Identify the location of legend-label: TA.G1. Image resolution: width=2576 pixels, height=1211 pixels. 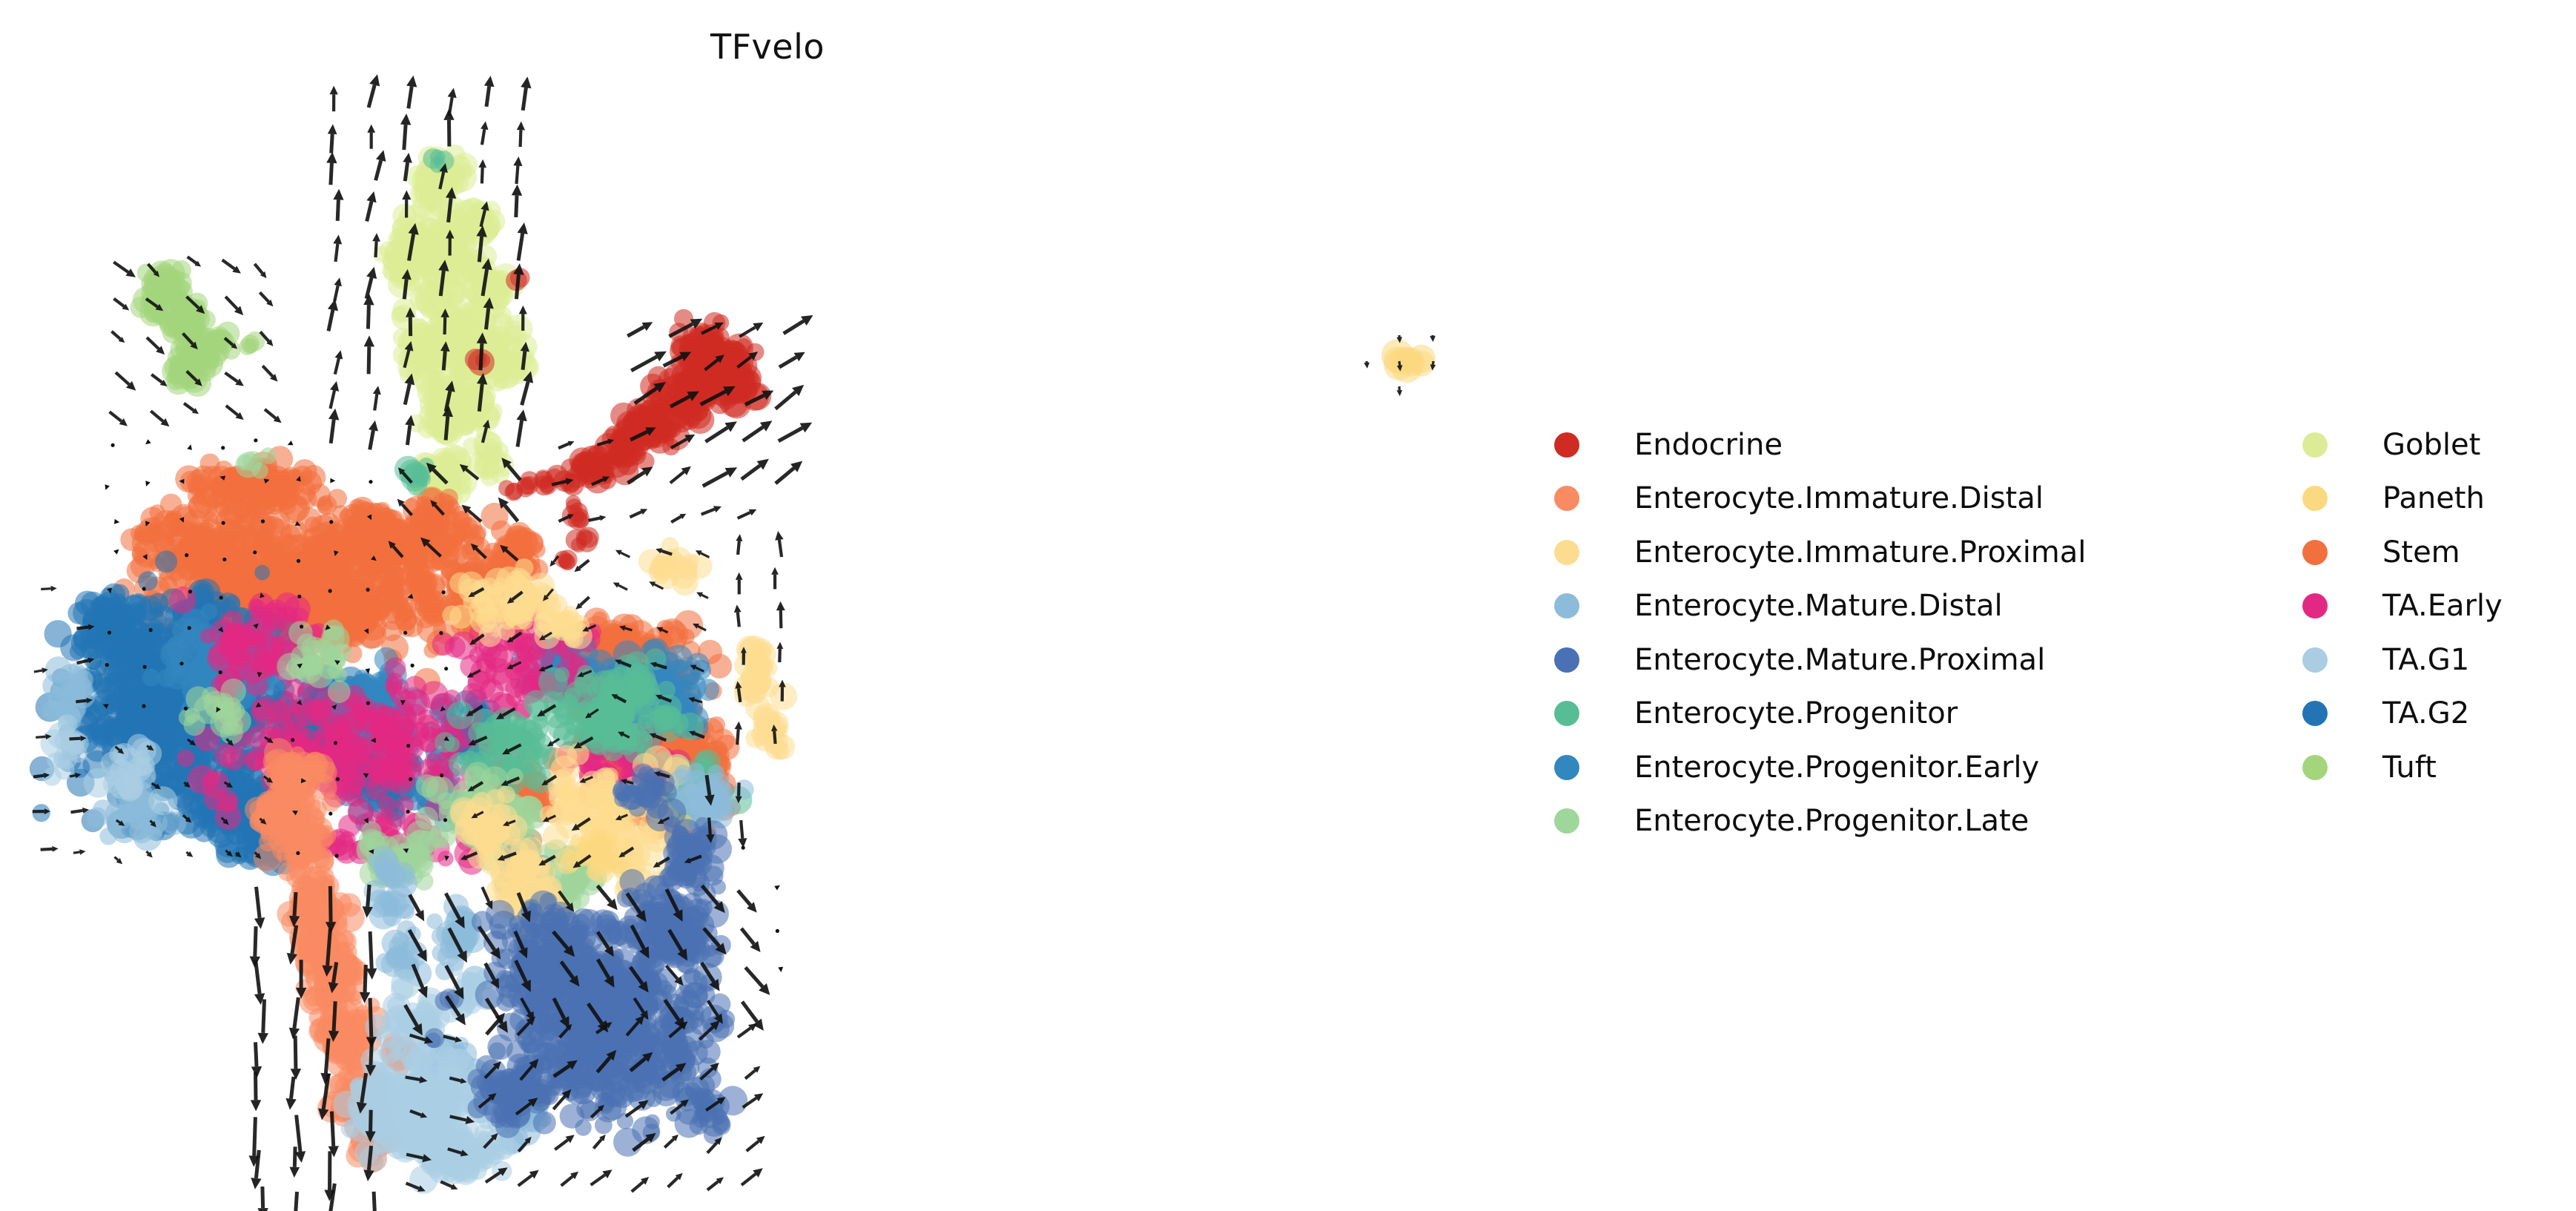
(2426, 660).